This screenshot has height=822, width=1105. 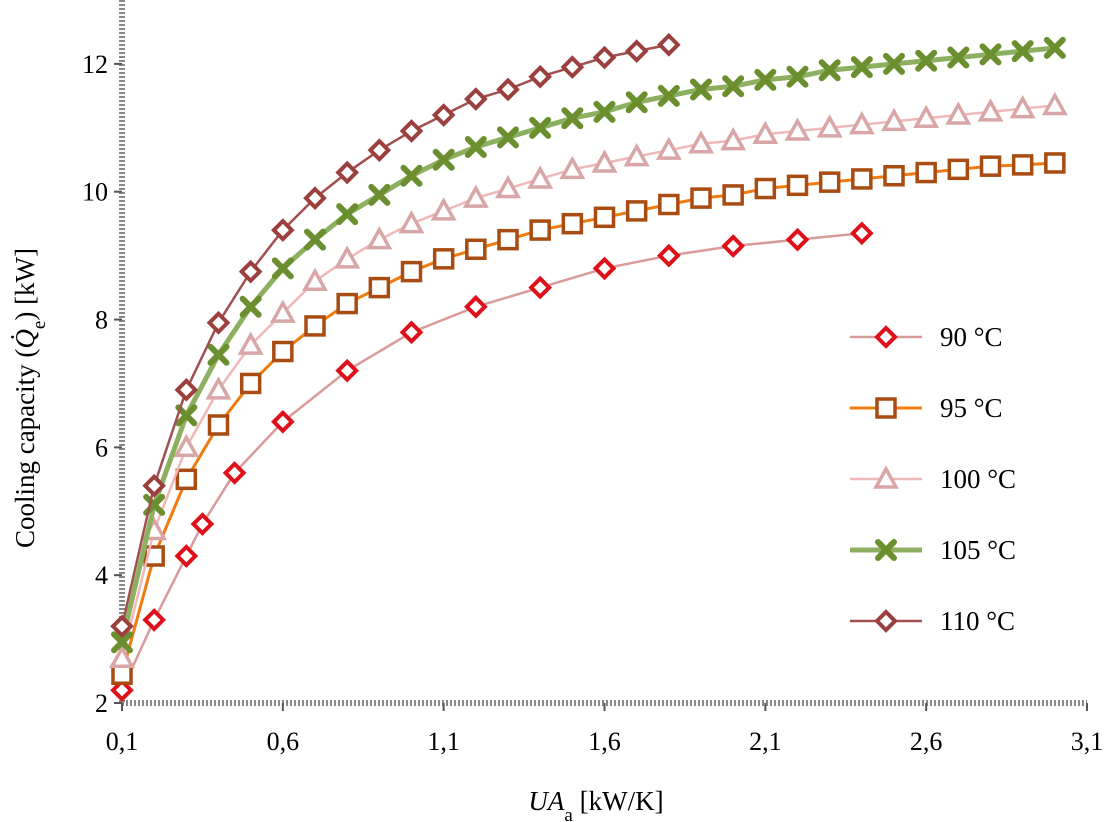 I want to click on y-axis-title-pre: Cooling capacity (, so click(x=25, y=448).